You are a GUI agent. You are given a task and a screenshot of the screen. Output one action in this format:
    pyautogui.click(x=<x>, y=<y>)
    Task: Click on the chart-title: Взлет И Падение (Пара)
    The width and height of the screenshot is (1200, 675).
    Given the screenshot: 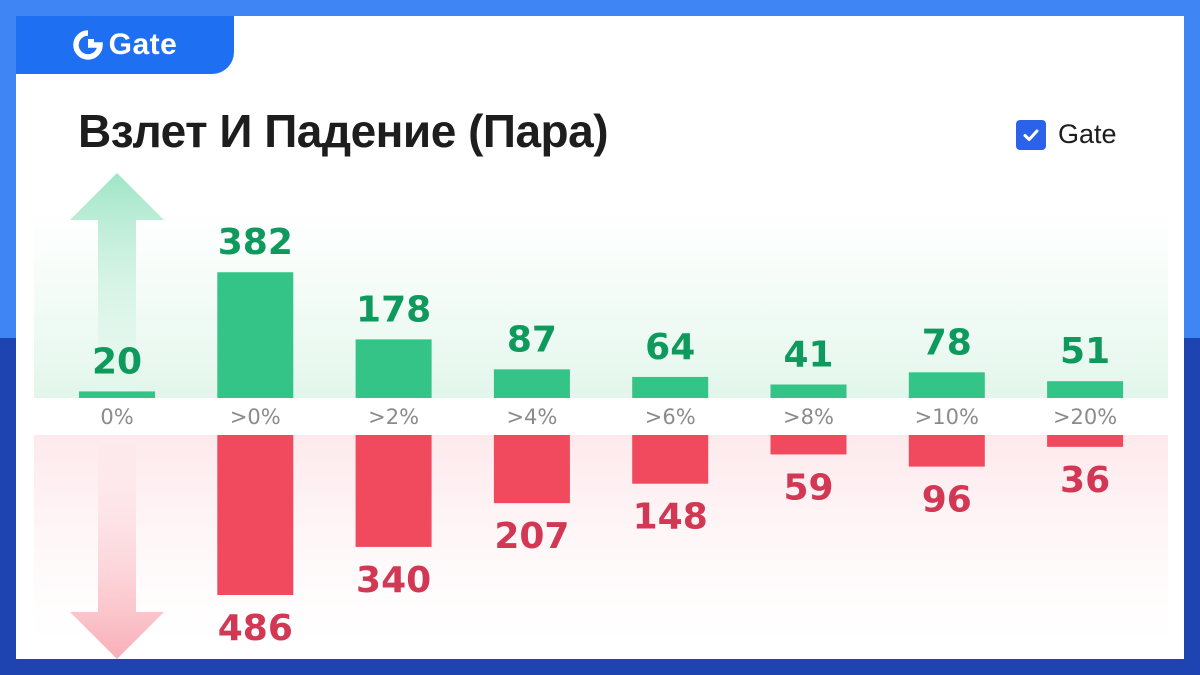 What is the action you would take?
    pyautogui.click(x=343, y=131)
    